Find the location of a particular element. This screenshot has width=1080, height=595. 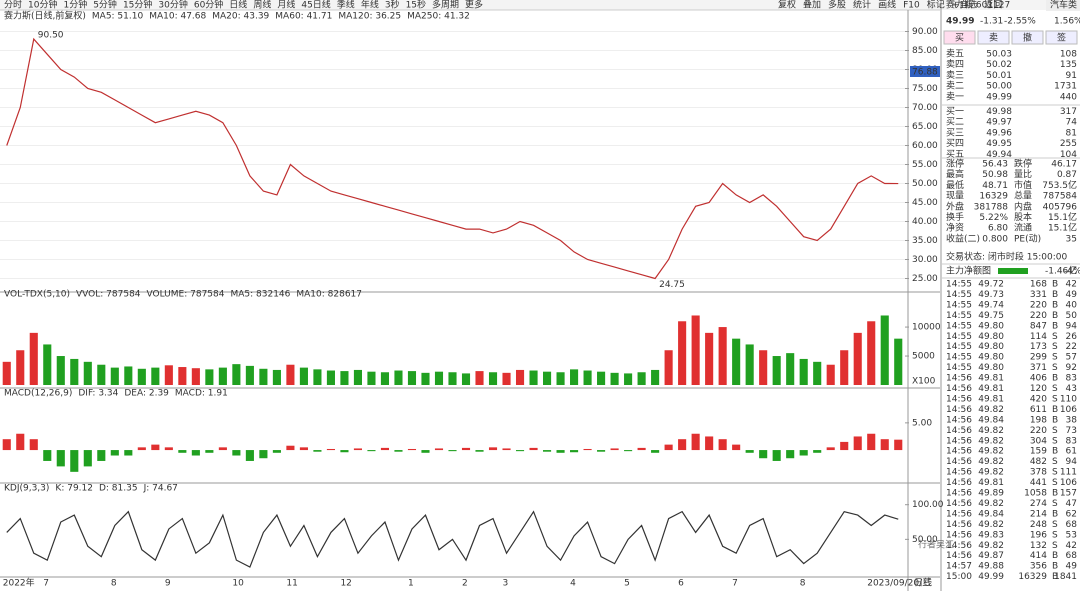

x-tick-label: 10 is located at coordinates (238, 584).